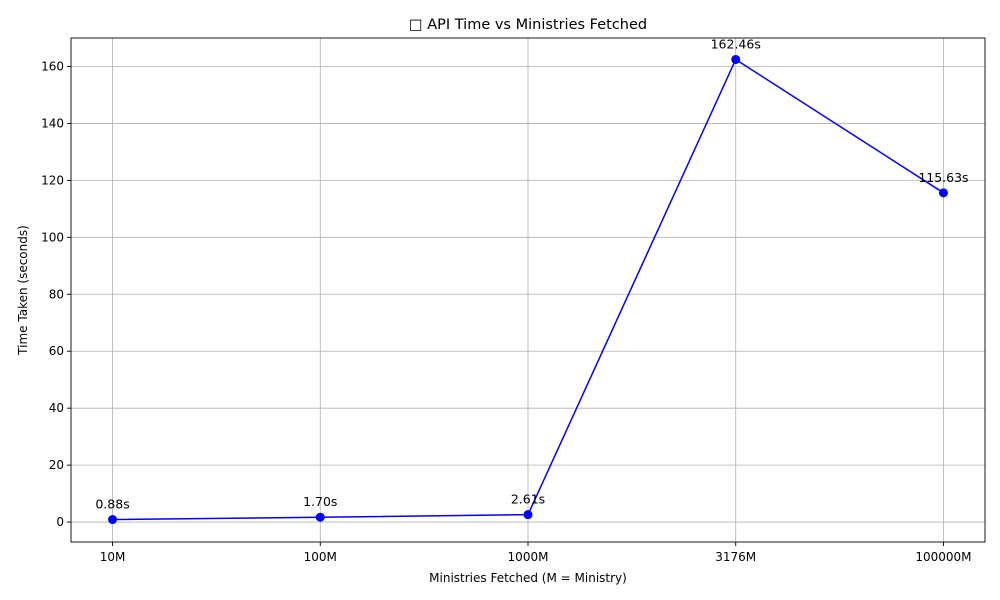 Image resolution: width=1000 pixels, height=600 pixels. I want to click on x-axis-label: Ministries Fetched (M = Ministry), so click(528, 578).